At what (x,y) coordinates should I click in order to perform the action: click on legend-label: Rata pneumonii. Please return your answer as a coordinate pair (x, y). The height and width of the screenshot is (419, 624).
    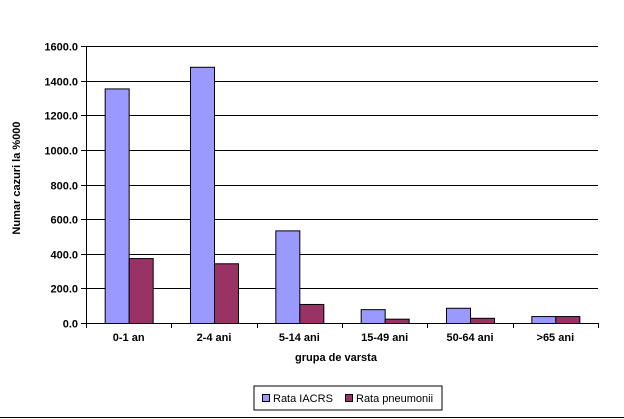
    Looking at the image, I should click on (394, 399).